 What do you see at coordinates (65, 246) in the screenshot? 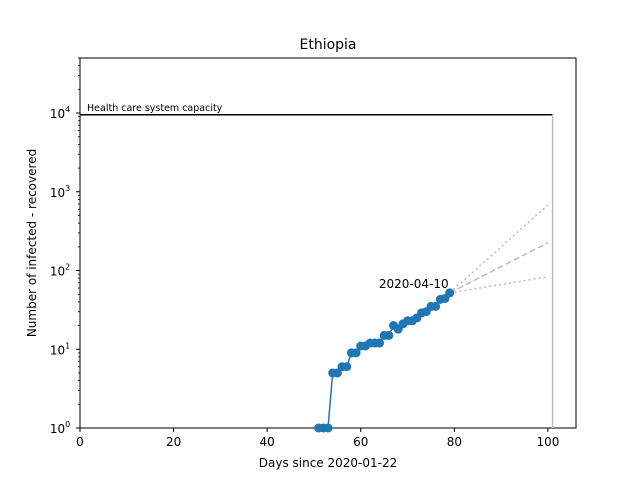
I see `y-ticks: 10⁰ 10¹ 10² 10³ 10⁴` at bounding box center [65, 246].